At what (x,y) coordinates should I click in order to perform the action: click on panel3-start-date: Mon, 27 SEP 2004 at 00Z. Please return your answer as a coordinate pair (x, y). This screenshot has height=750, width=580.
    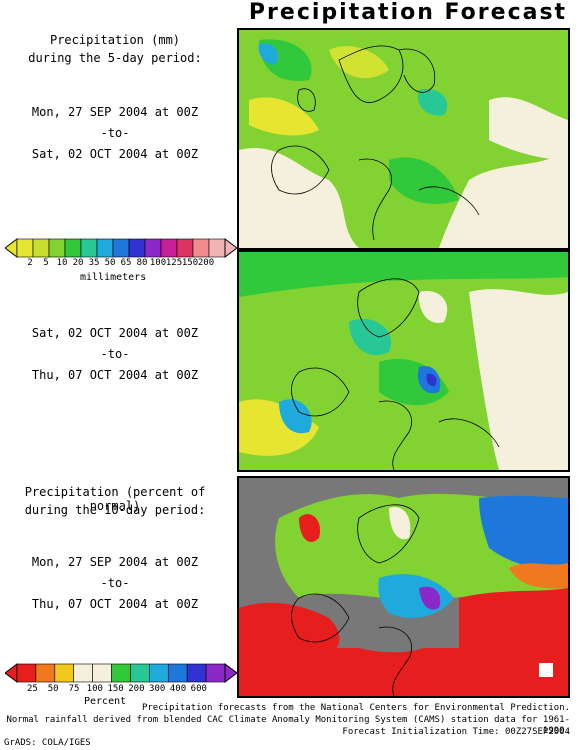
    Looking at the image, I should click on (115, 562).